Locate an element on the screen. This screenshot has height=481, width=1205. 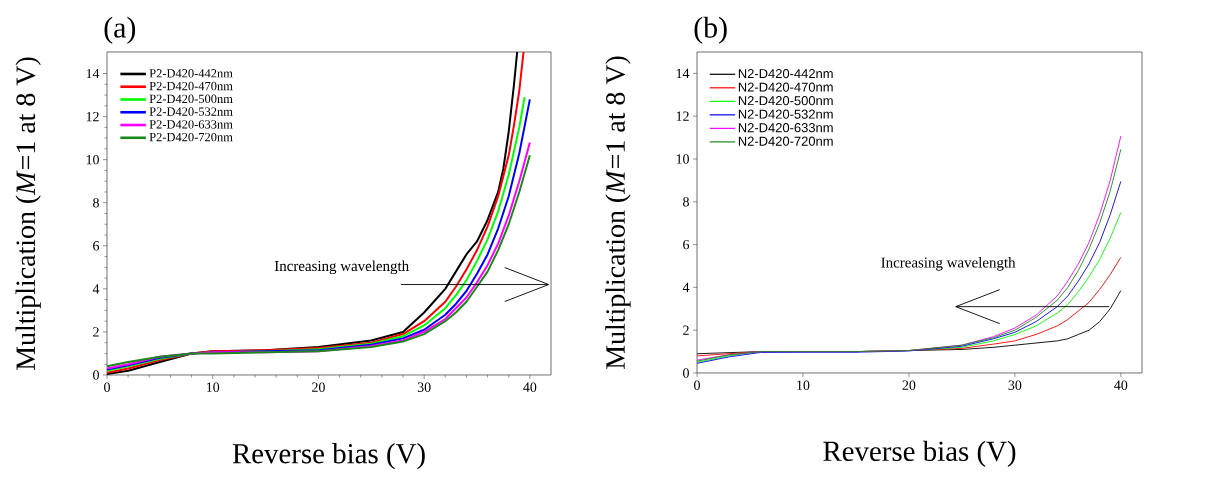
legend-label: N2-D420-633nm is located at coordinates (785, 128).